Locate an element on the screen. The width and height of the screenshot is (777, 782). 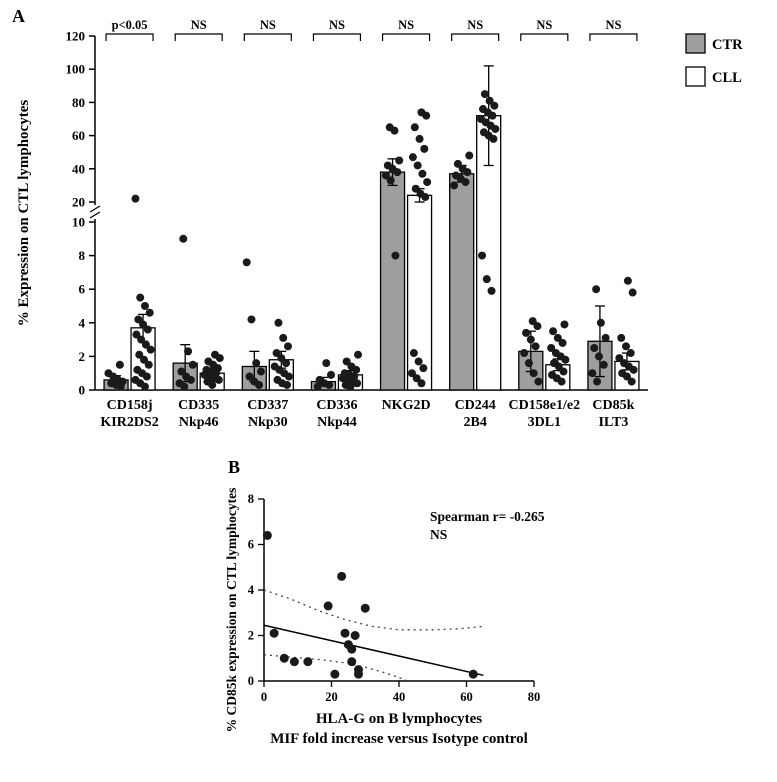
legend-swatch-CLL is located at coordinates (695, 76).